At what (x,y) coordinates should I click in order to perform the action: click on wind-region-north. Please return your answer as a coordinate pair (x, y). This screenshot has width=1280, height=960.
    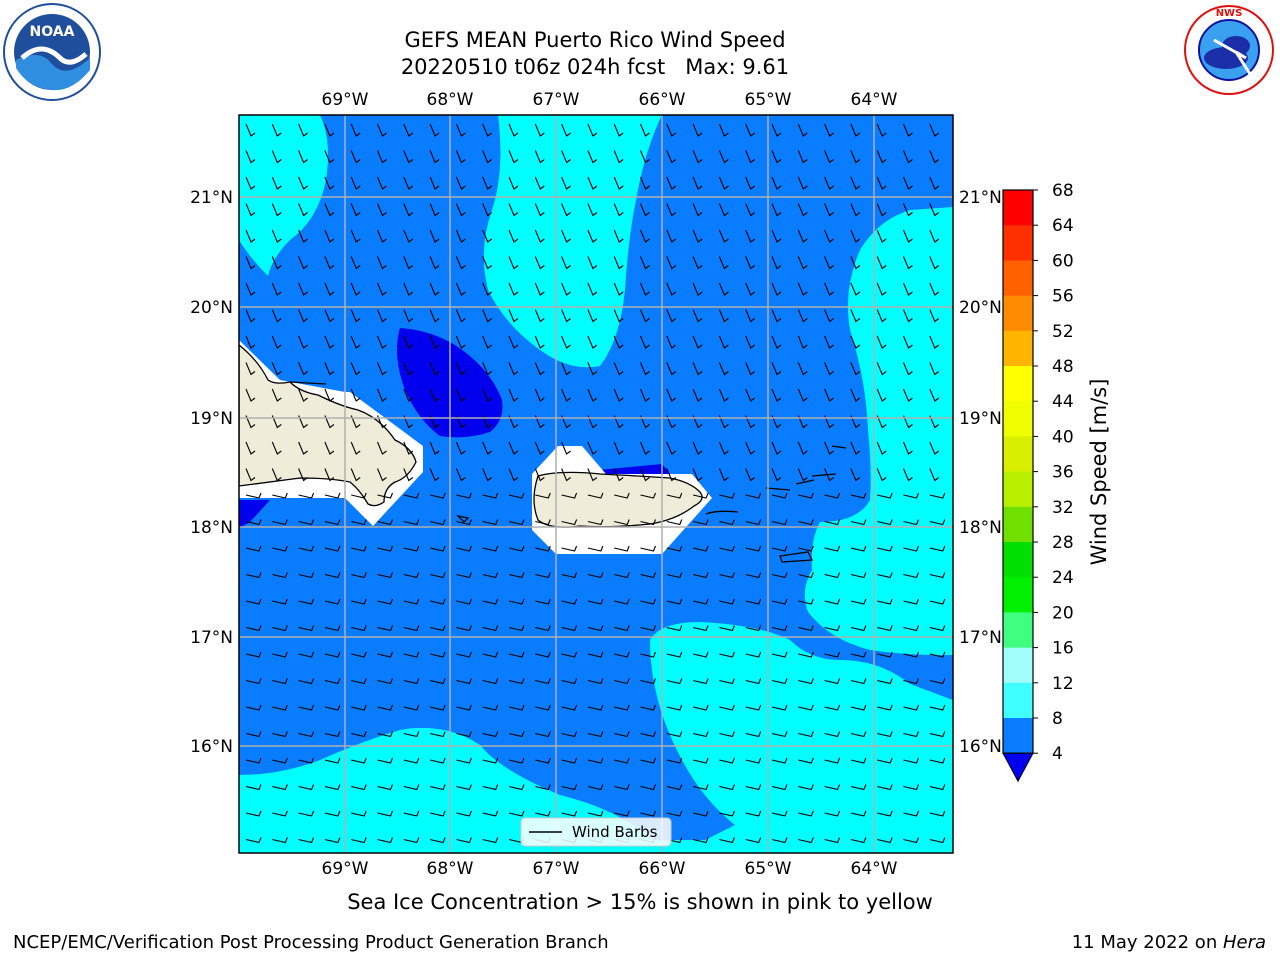
    Looking at the image, I should click on (572, 241).